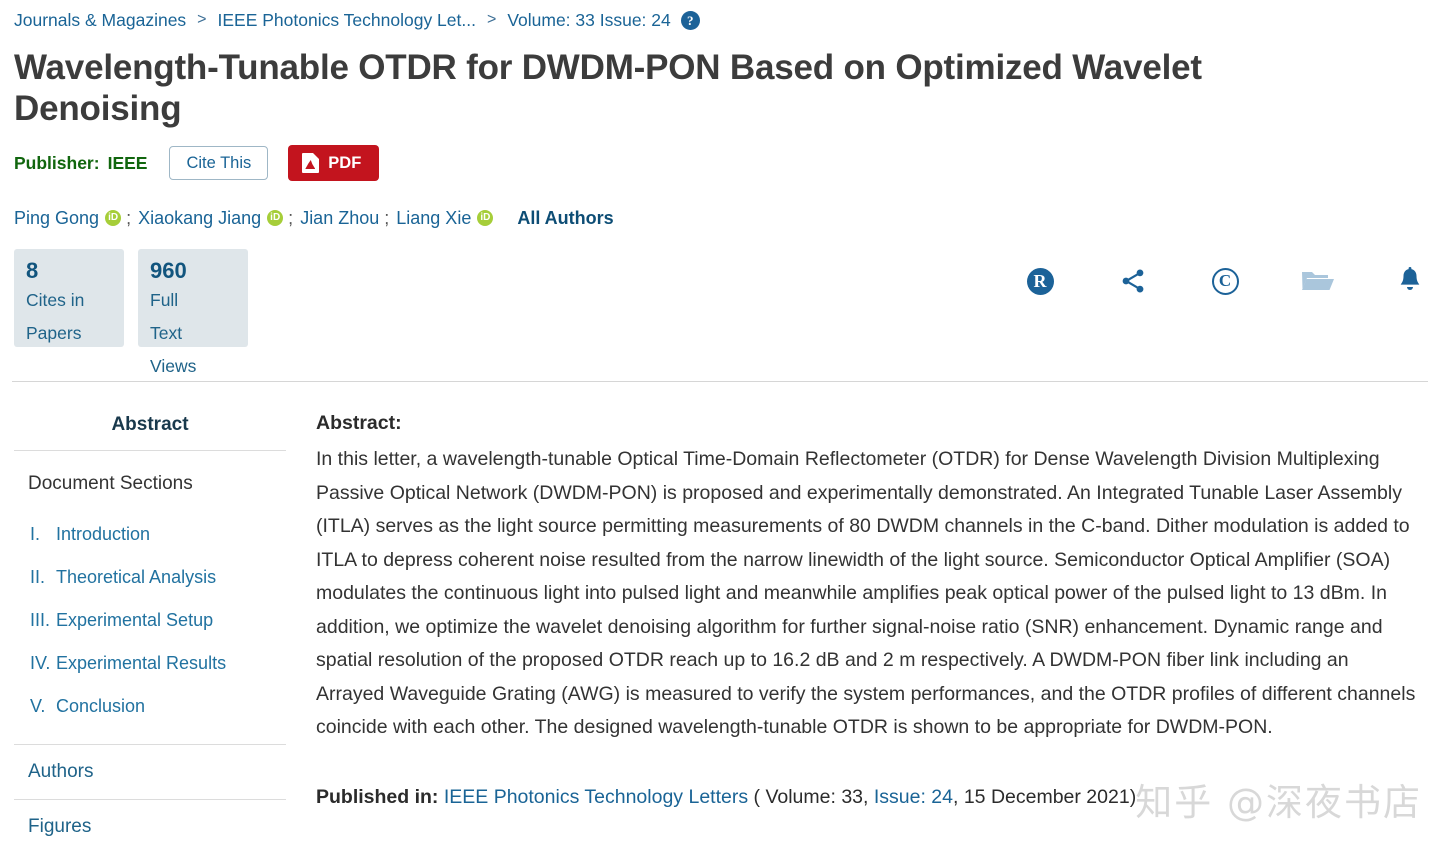 Image resolution: width=1440 pixels, height=861 pixels. What do you see at coordinates (55, 316) in the screenshot?
I see `metric-label: Cites in Papers` at bounding box center [55, 316].